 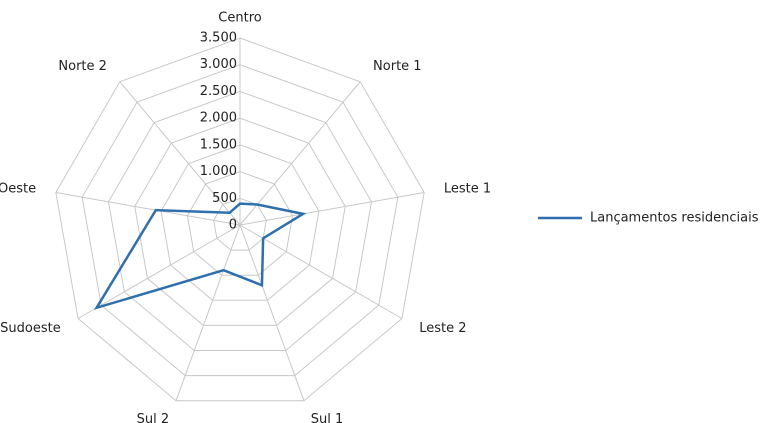 What do you see at coordinates (674, 218) in the screenshot?
I see `legend-label: Lançamentos residenciais` at bounding box center [674, 218].